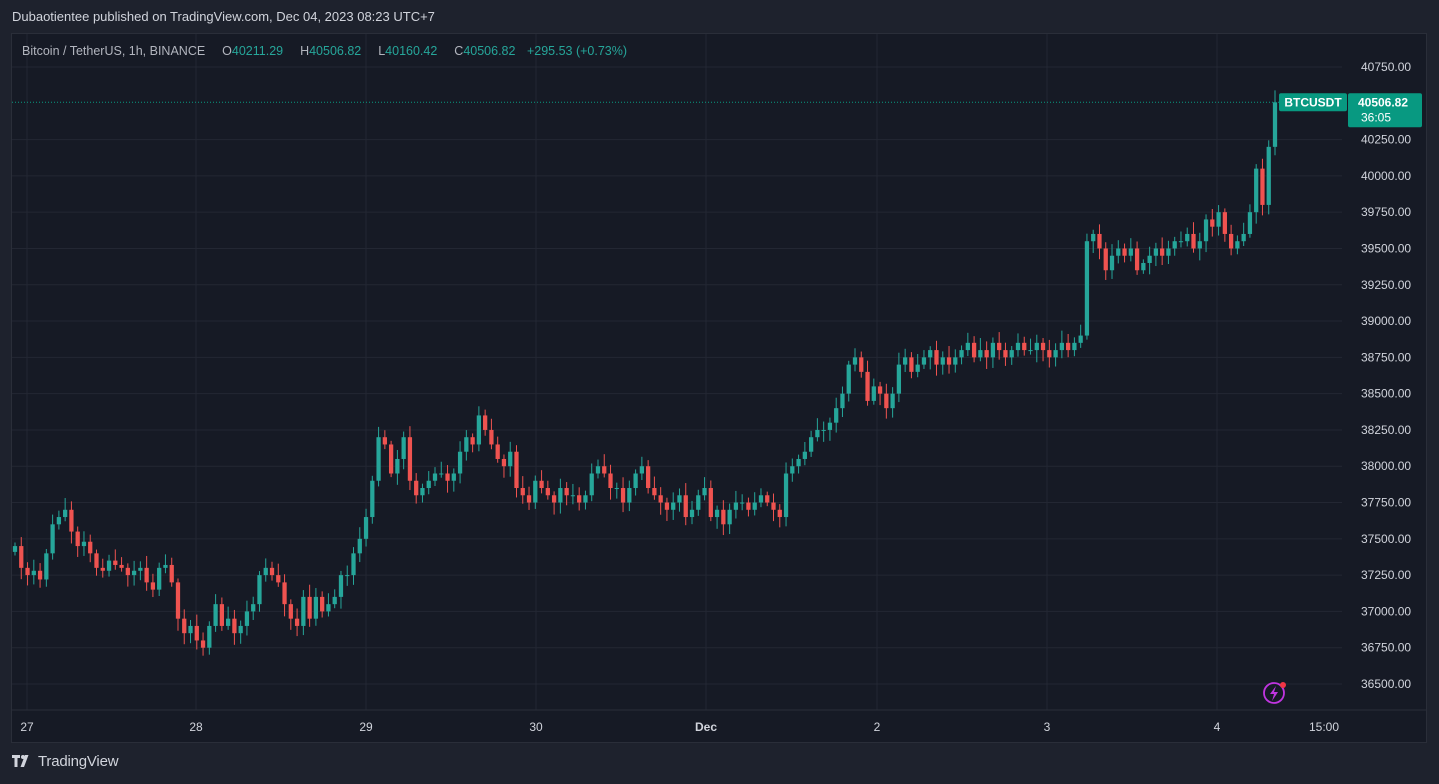 This screenshot has height=784, width=1439. I want to click on x-tick-label: 15:00, so click(1324, 727).